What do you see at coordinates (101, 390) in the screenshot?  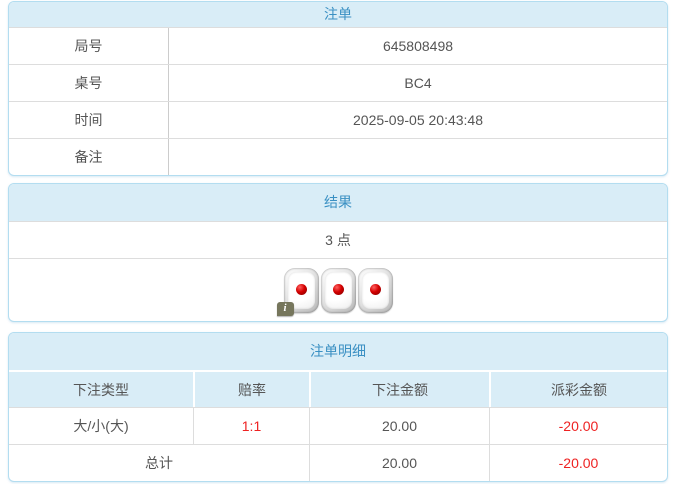 I see `column-bet-type: 下注类型` at bounding box center [101, 390].